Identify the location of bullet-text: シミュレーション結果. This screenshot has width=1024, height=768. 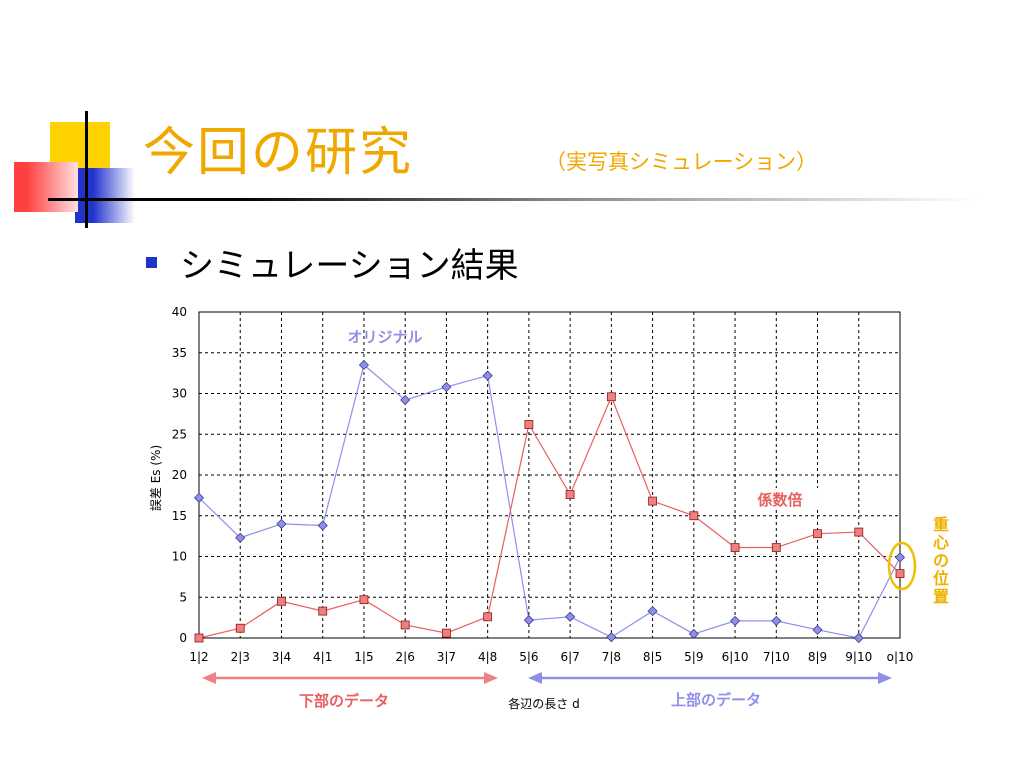
(349, 266).